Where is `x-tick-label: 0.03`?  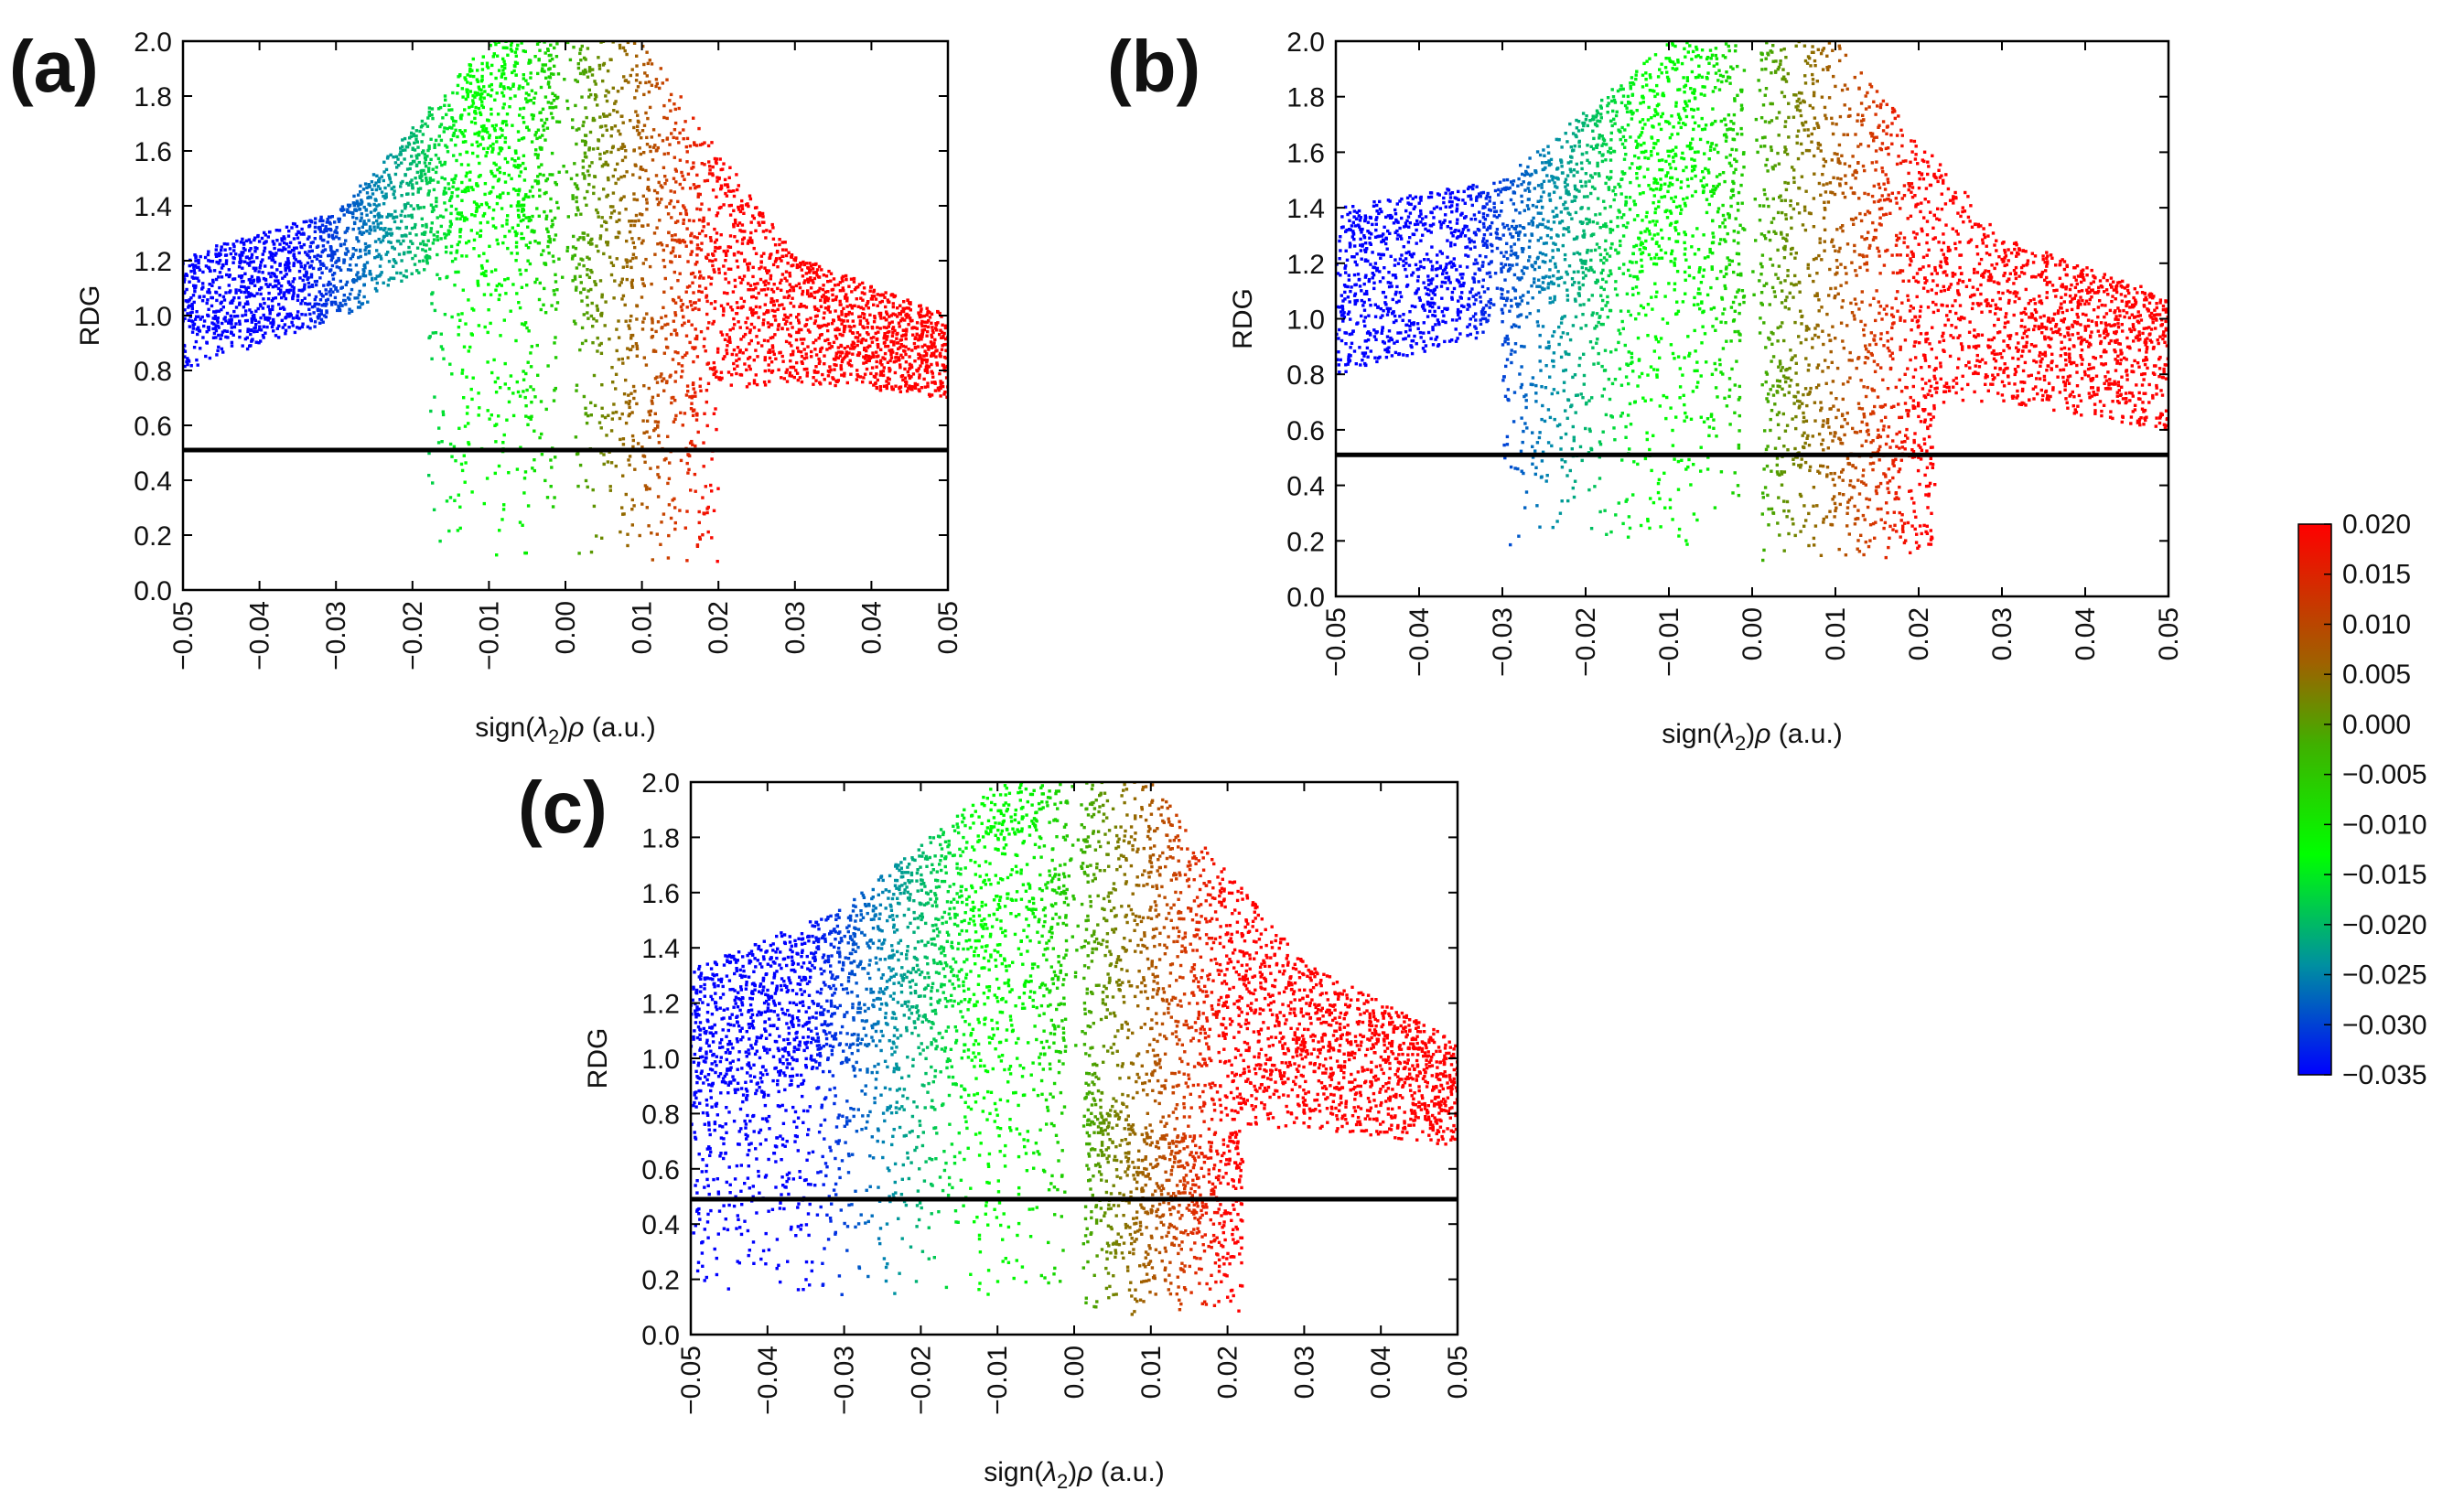
x-tick-label: 0.03 is located at coordinates (795, 627).